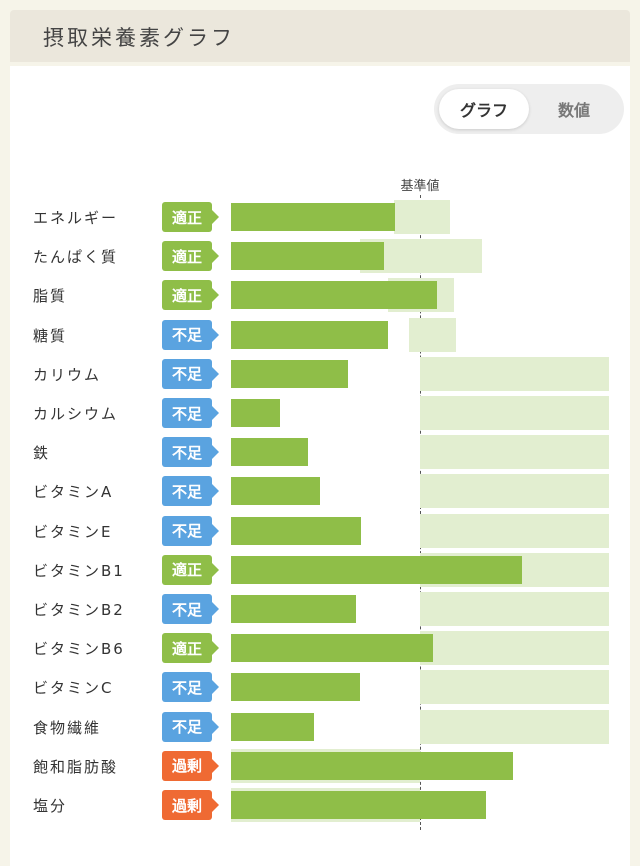 The height and width of the screenshot is (866, 640). I want to click on nutrient-row: 塩分 過剰, so click(320, 805).